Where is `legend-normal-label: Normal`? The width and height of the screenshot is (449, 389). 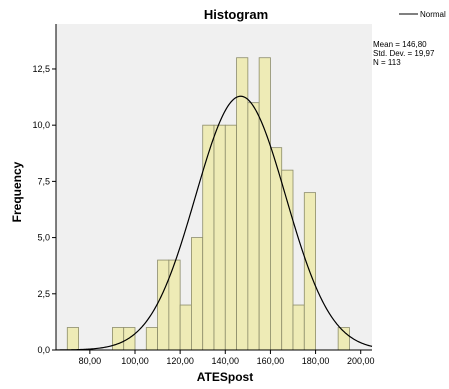 legend-normal-label: Normal is located at coordinates (433, 14).